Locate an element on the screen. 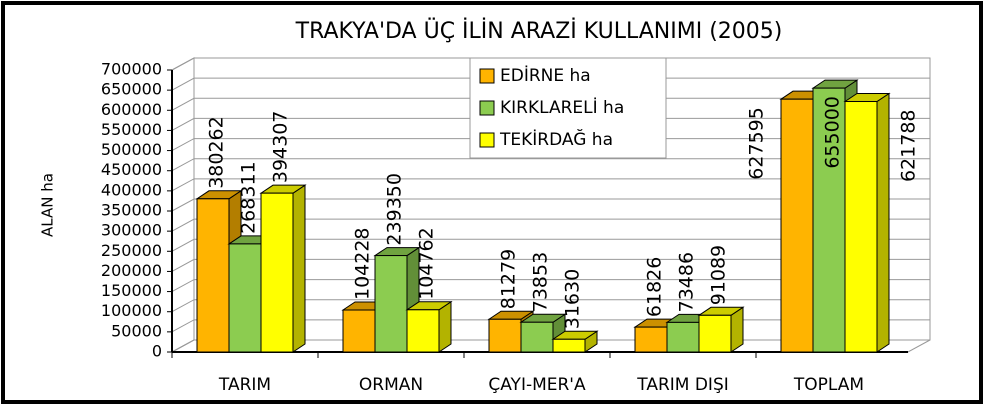 The width and height of the screenshot is (984, 405). value-label: 268311 is located at coordinates (249, 197).